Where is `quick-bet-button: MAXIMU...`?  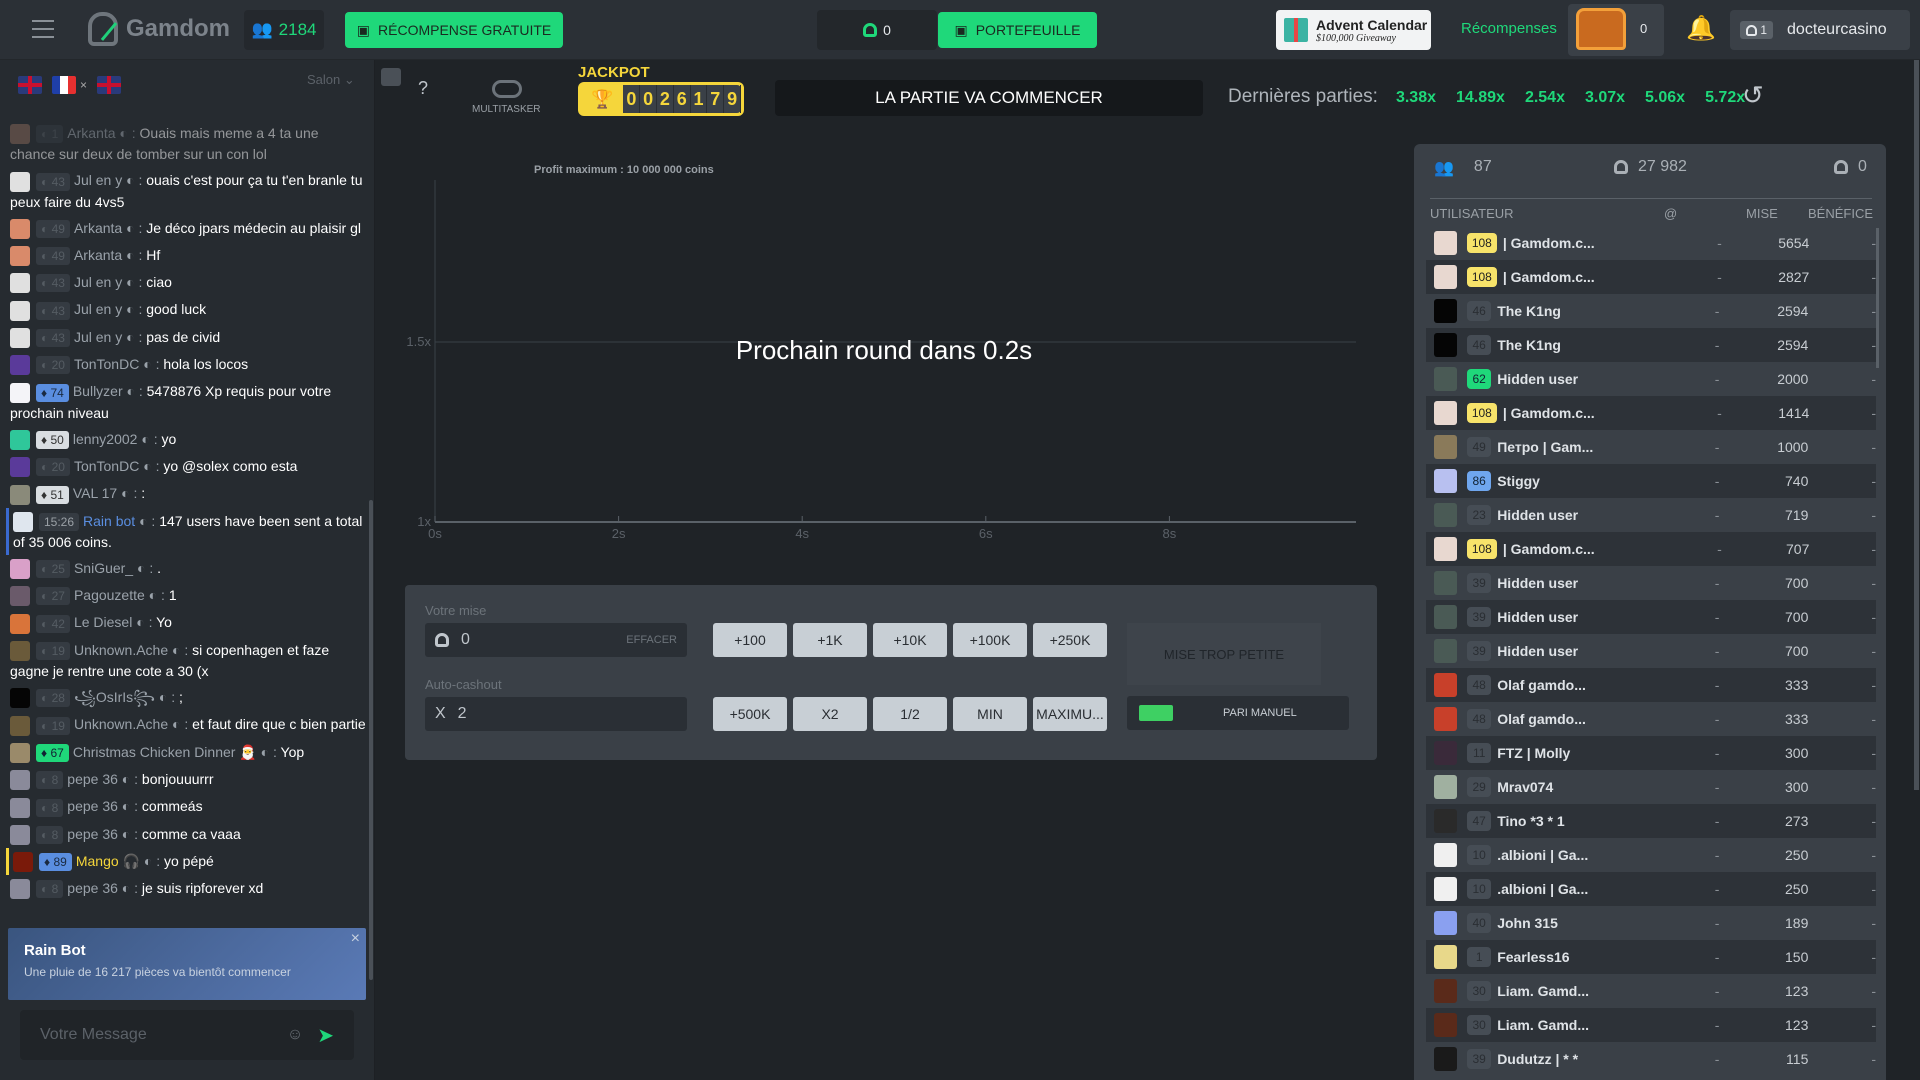
quick-bet-button: MAXIMU... is located at coordinates (1070, 714).